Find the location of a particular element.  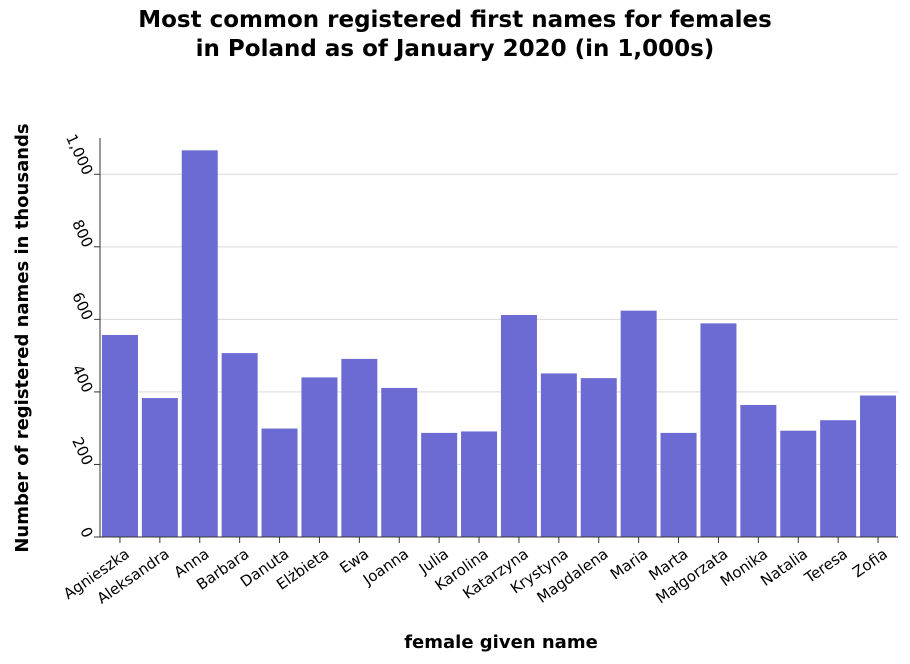

y-tick-label: 600 is located at coordinates (82, 306).